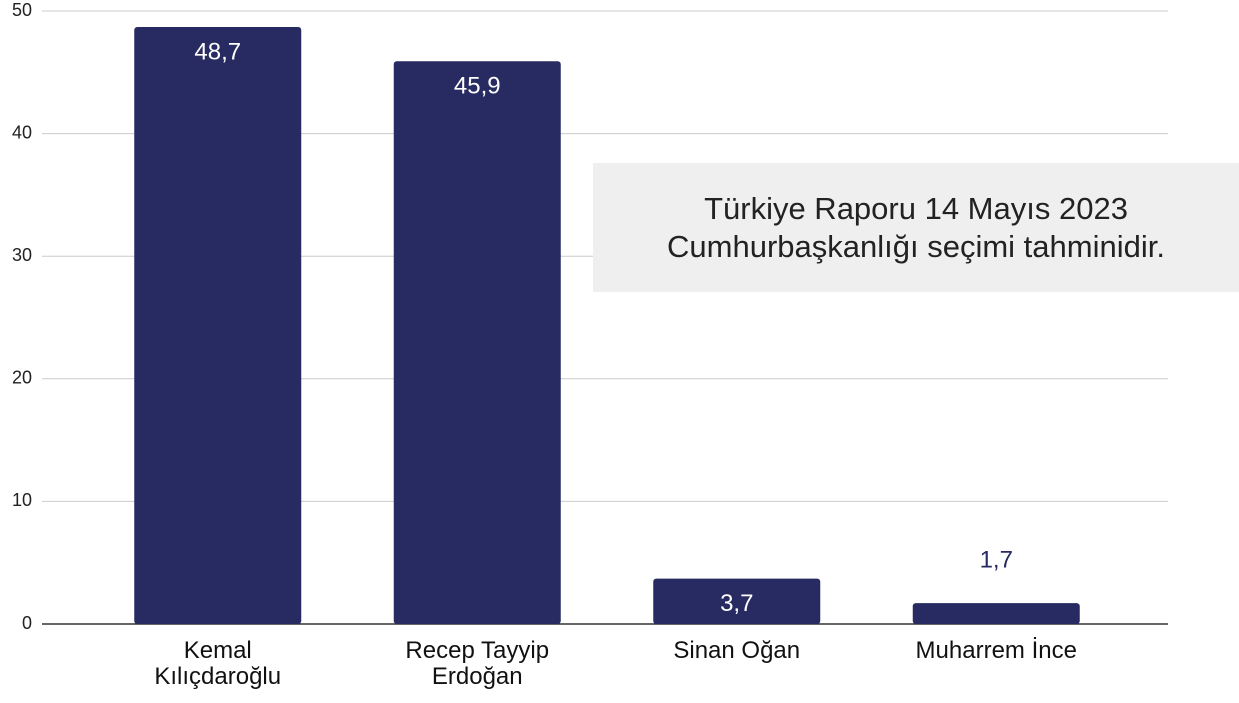 The image size is (1239, 703). Describe the element at coordinates (22, 132) in the screenshot. I see `y-tick-label: 40` at that location.